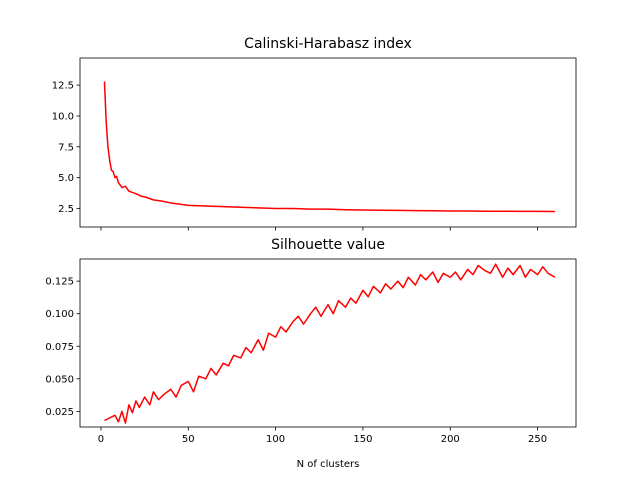  Describe the element at coordinates (59, 314) in the screenshot. I see `y-tick-label: 0.100` at that location.